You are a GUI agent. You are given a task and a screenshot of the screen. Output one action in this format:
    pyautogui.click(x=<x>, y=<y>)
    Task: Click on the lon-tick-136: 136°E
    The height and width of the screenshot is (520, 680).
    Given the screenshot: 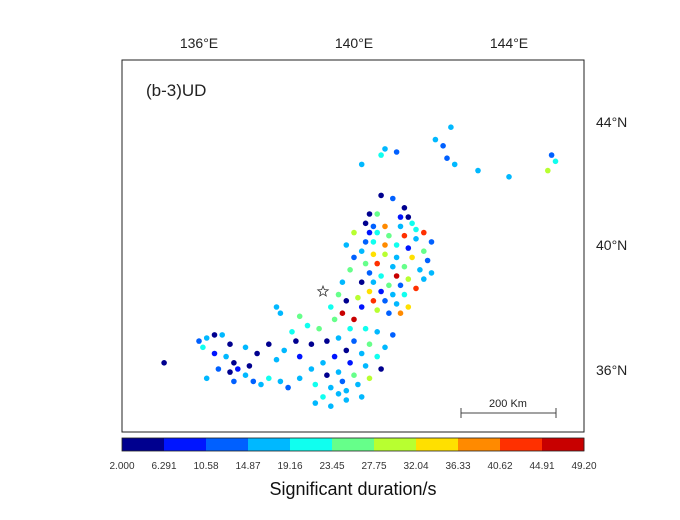 What is the action you would take?
    pyautogui.click(x=199, y=43)
    